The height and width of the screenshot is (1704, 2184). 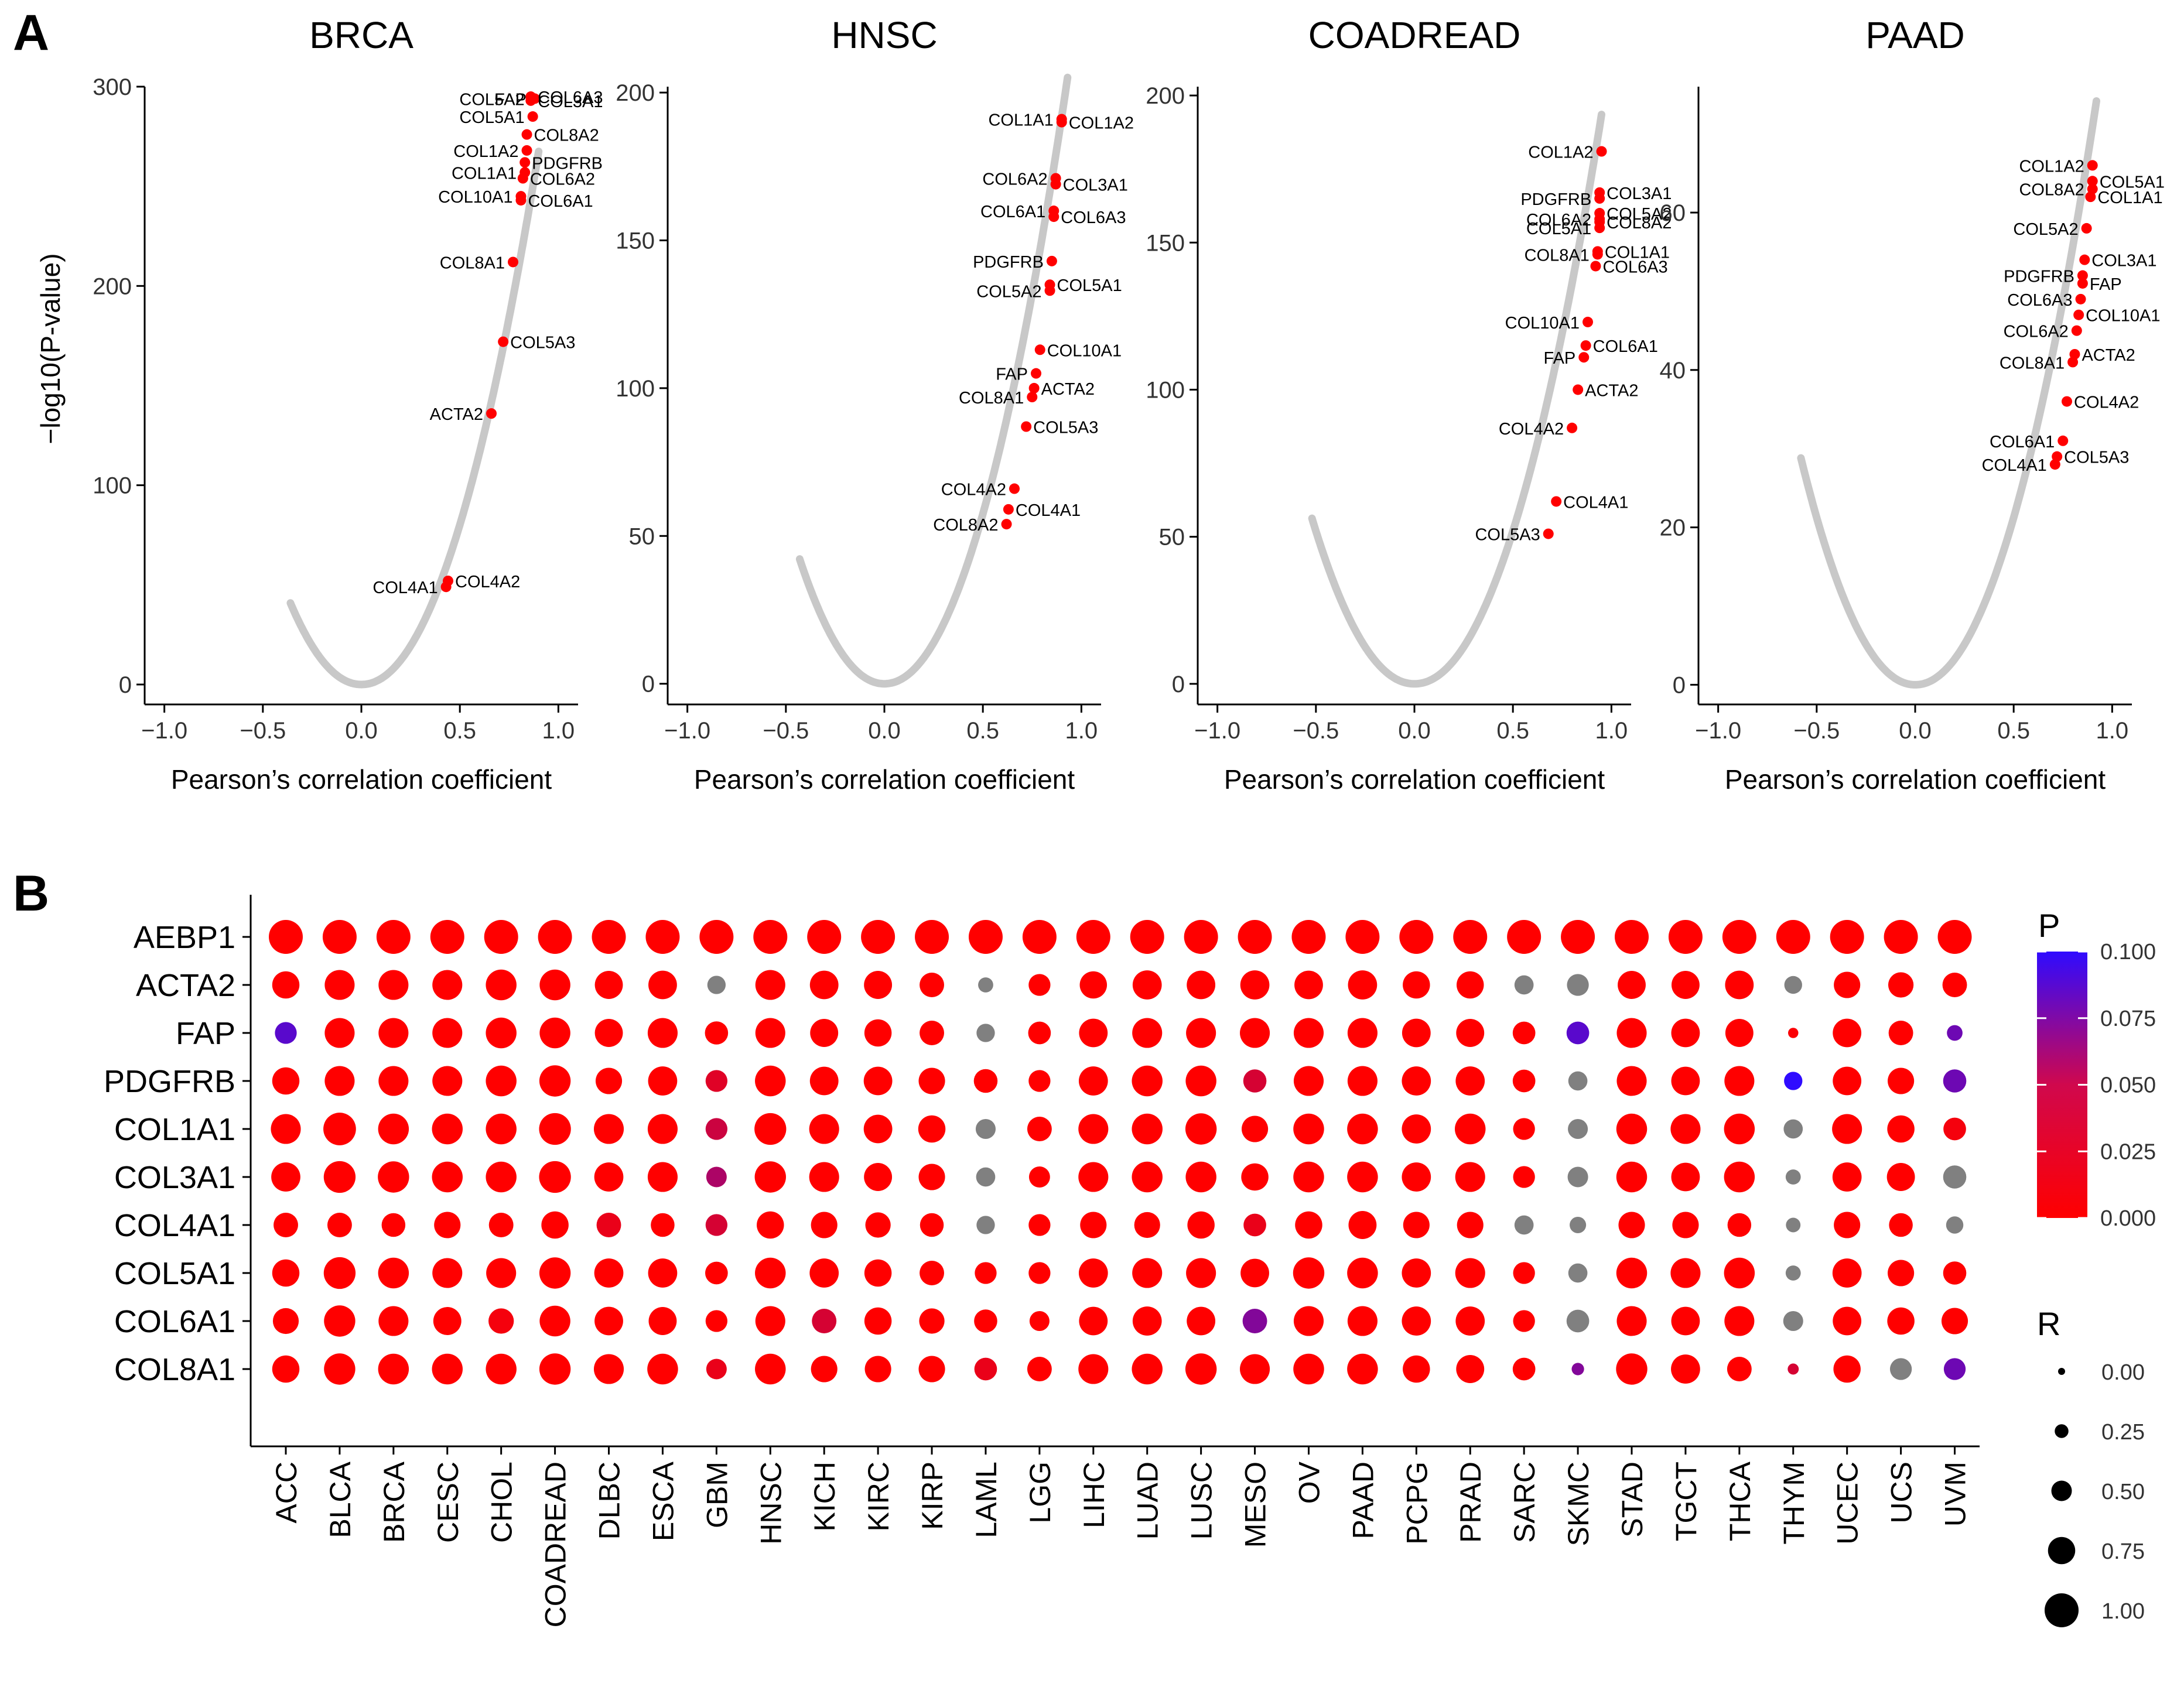 What do you see at coordinates (1847, 1503) in the screenshot?
I see `cancer-column-label: UCEC` at bounding box center [1847, 1503].